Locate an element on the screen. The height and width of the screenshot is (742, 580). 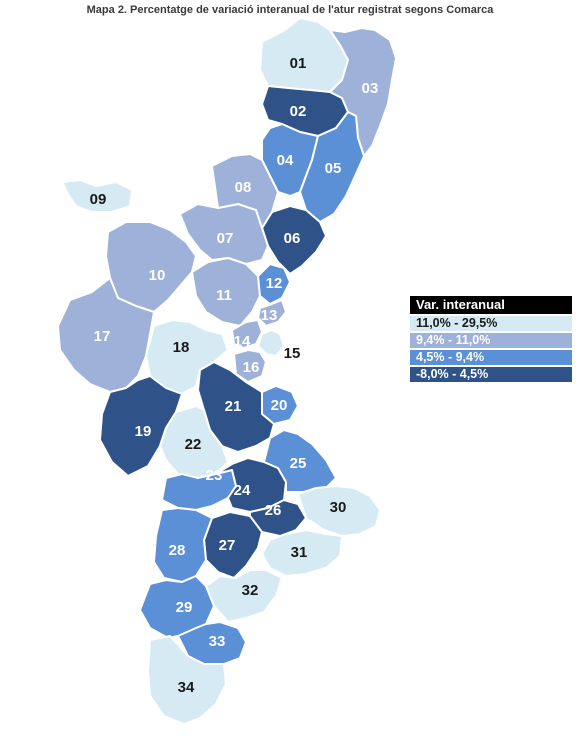
region-label-18: 18 is located at coordinates (181, 347).